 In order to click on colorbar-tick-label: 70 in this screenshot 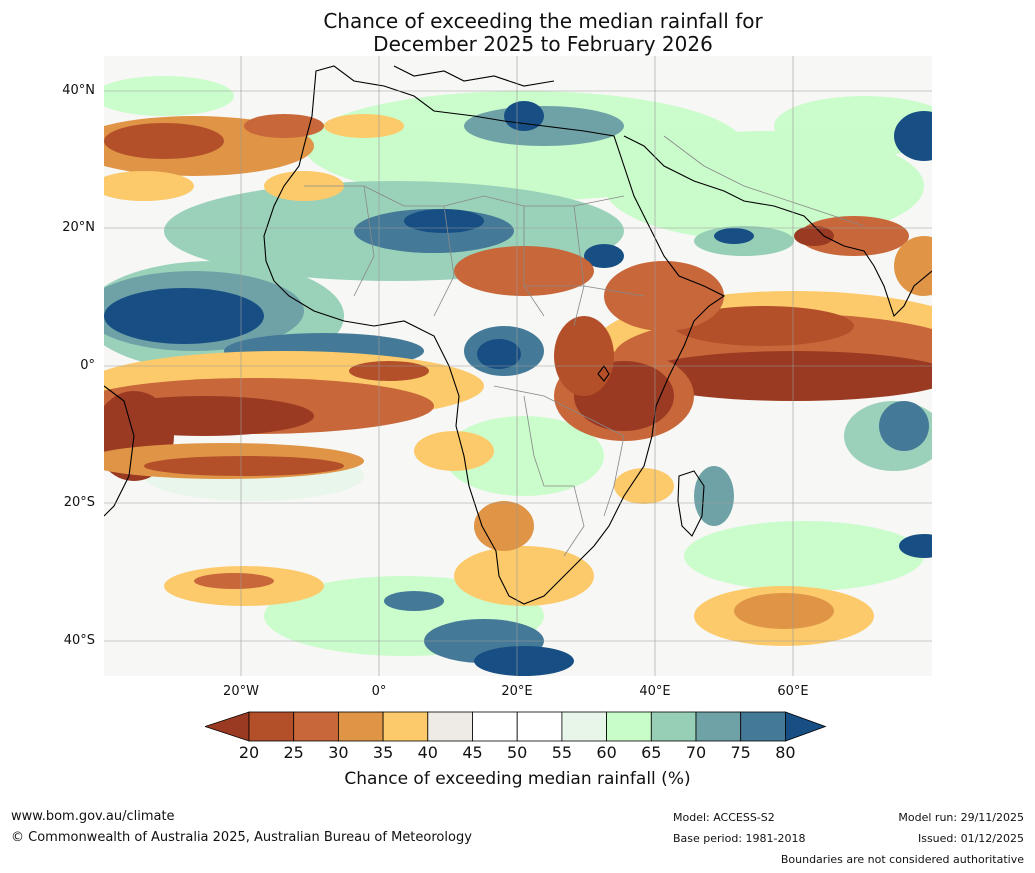, I will do `click(696, 752)`.